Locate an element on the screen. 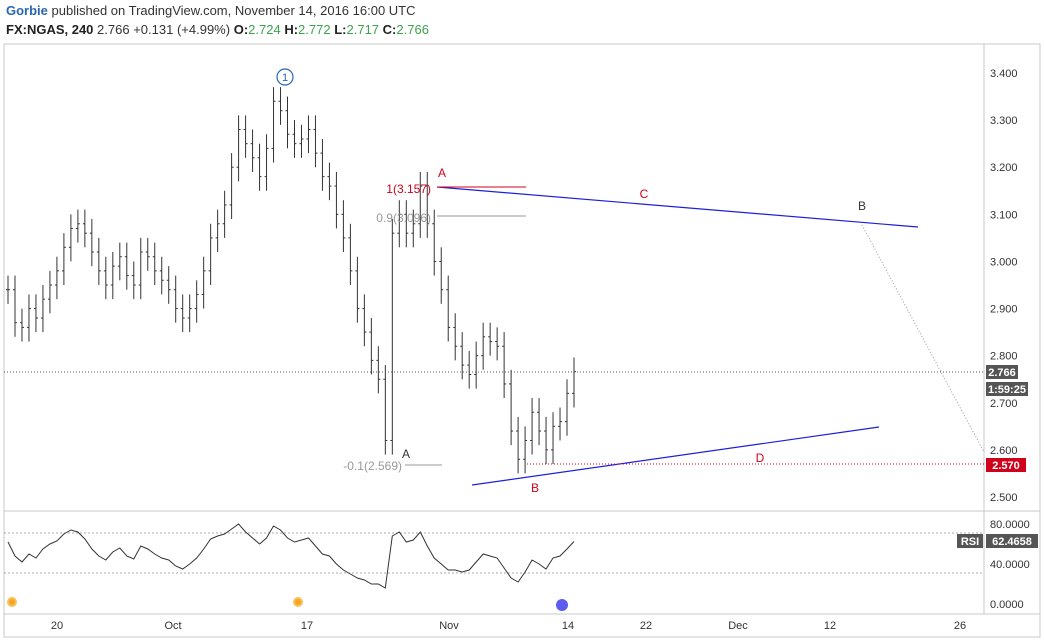 The image size is (1044, 641). time-tick-label: Dec is located at coordinates (738, 626).